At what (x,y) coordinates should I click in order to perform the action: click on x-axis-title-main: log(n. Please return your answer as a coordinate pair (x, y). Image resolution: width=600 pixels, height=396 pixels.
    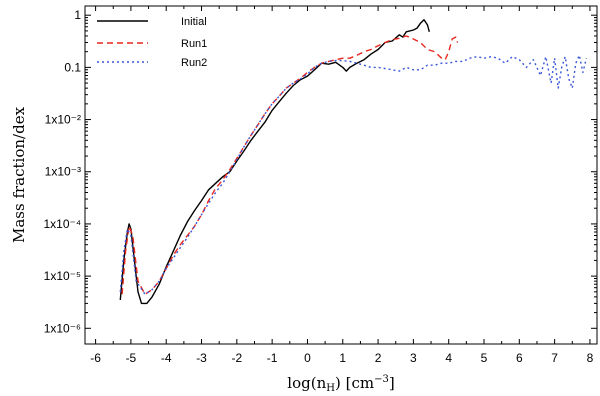
    Looking at the image, I should click on (306, 383).